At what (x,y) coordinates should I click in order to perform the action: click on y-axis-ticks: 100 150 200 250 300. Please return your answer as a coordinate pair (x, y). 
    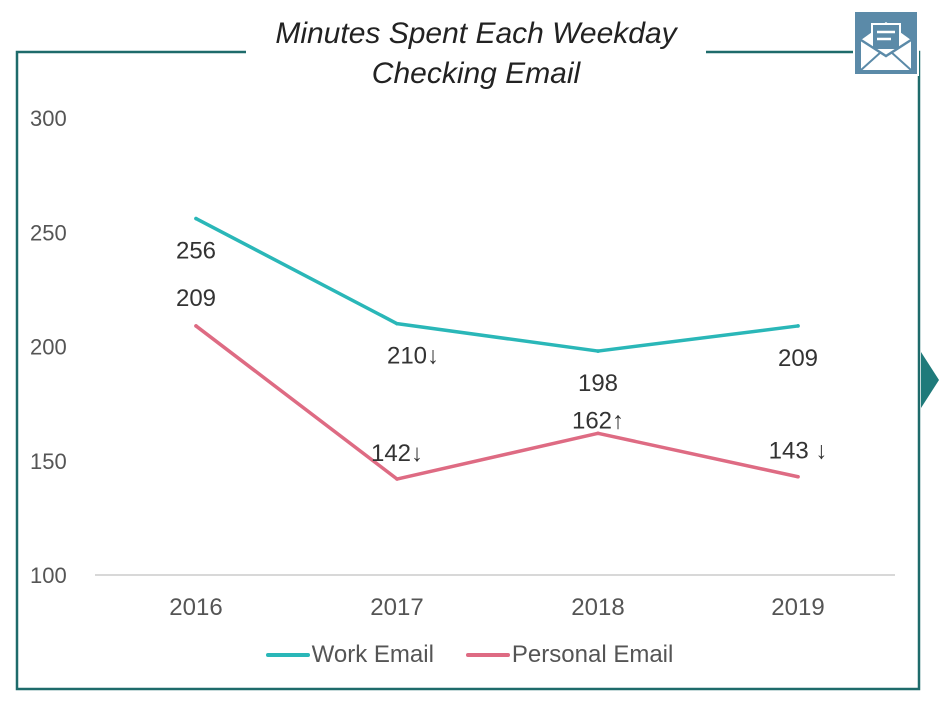
    Looking at the image, I should click on (48, 347).